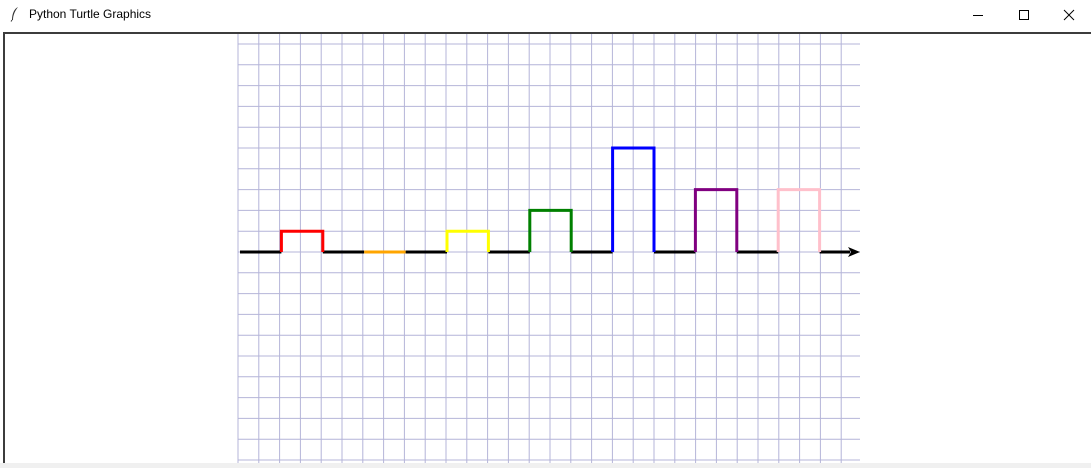 The image size is (1091, 468). Describe the element at coordinates (14, 14) in the screenshot. I see `feather-icon` at that location.